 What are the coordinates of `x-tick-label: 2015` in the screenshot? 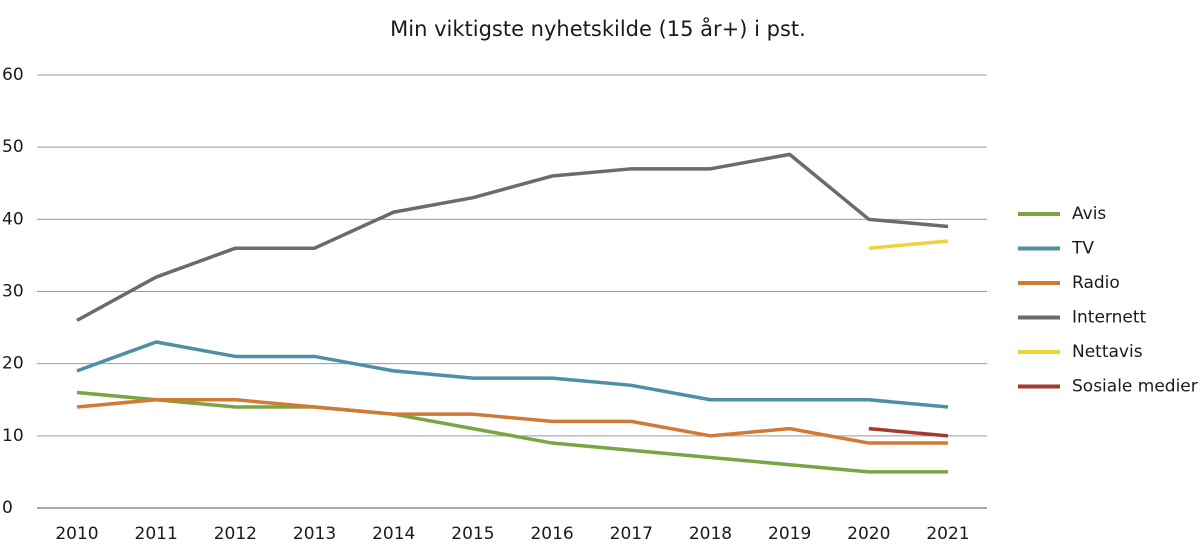 It's located at (472, 534).